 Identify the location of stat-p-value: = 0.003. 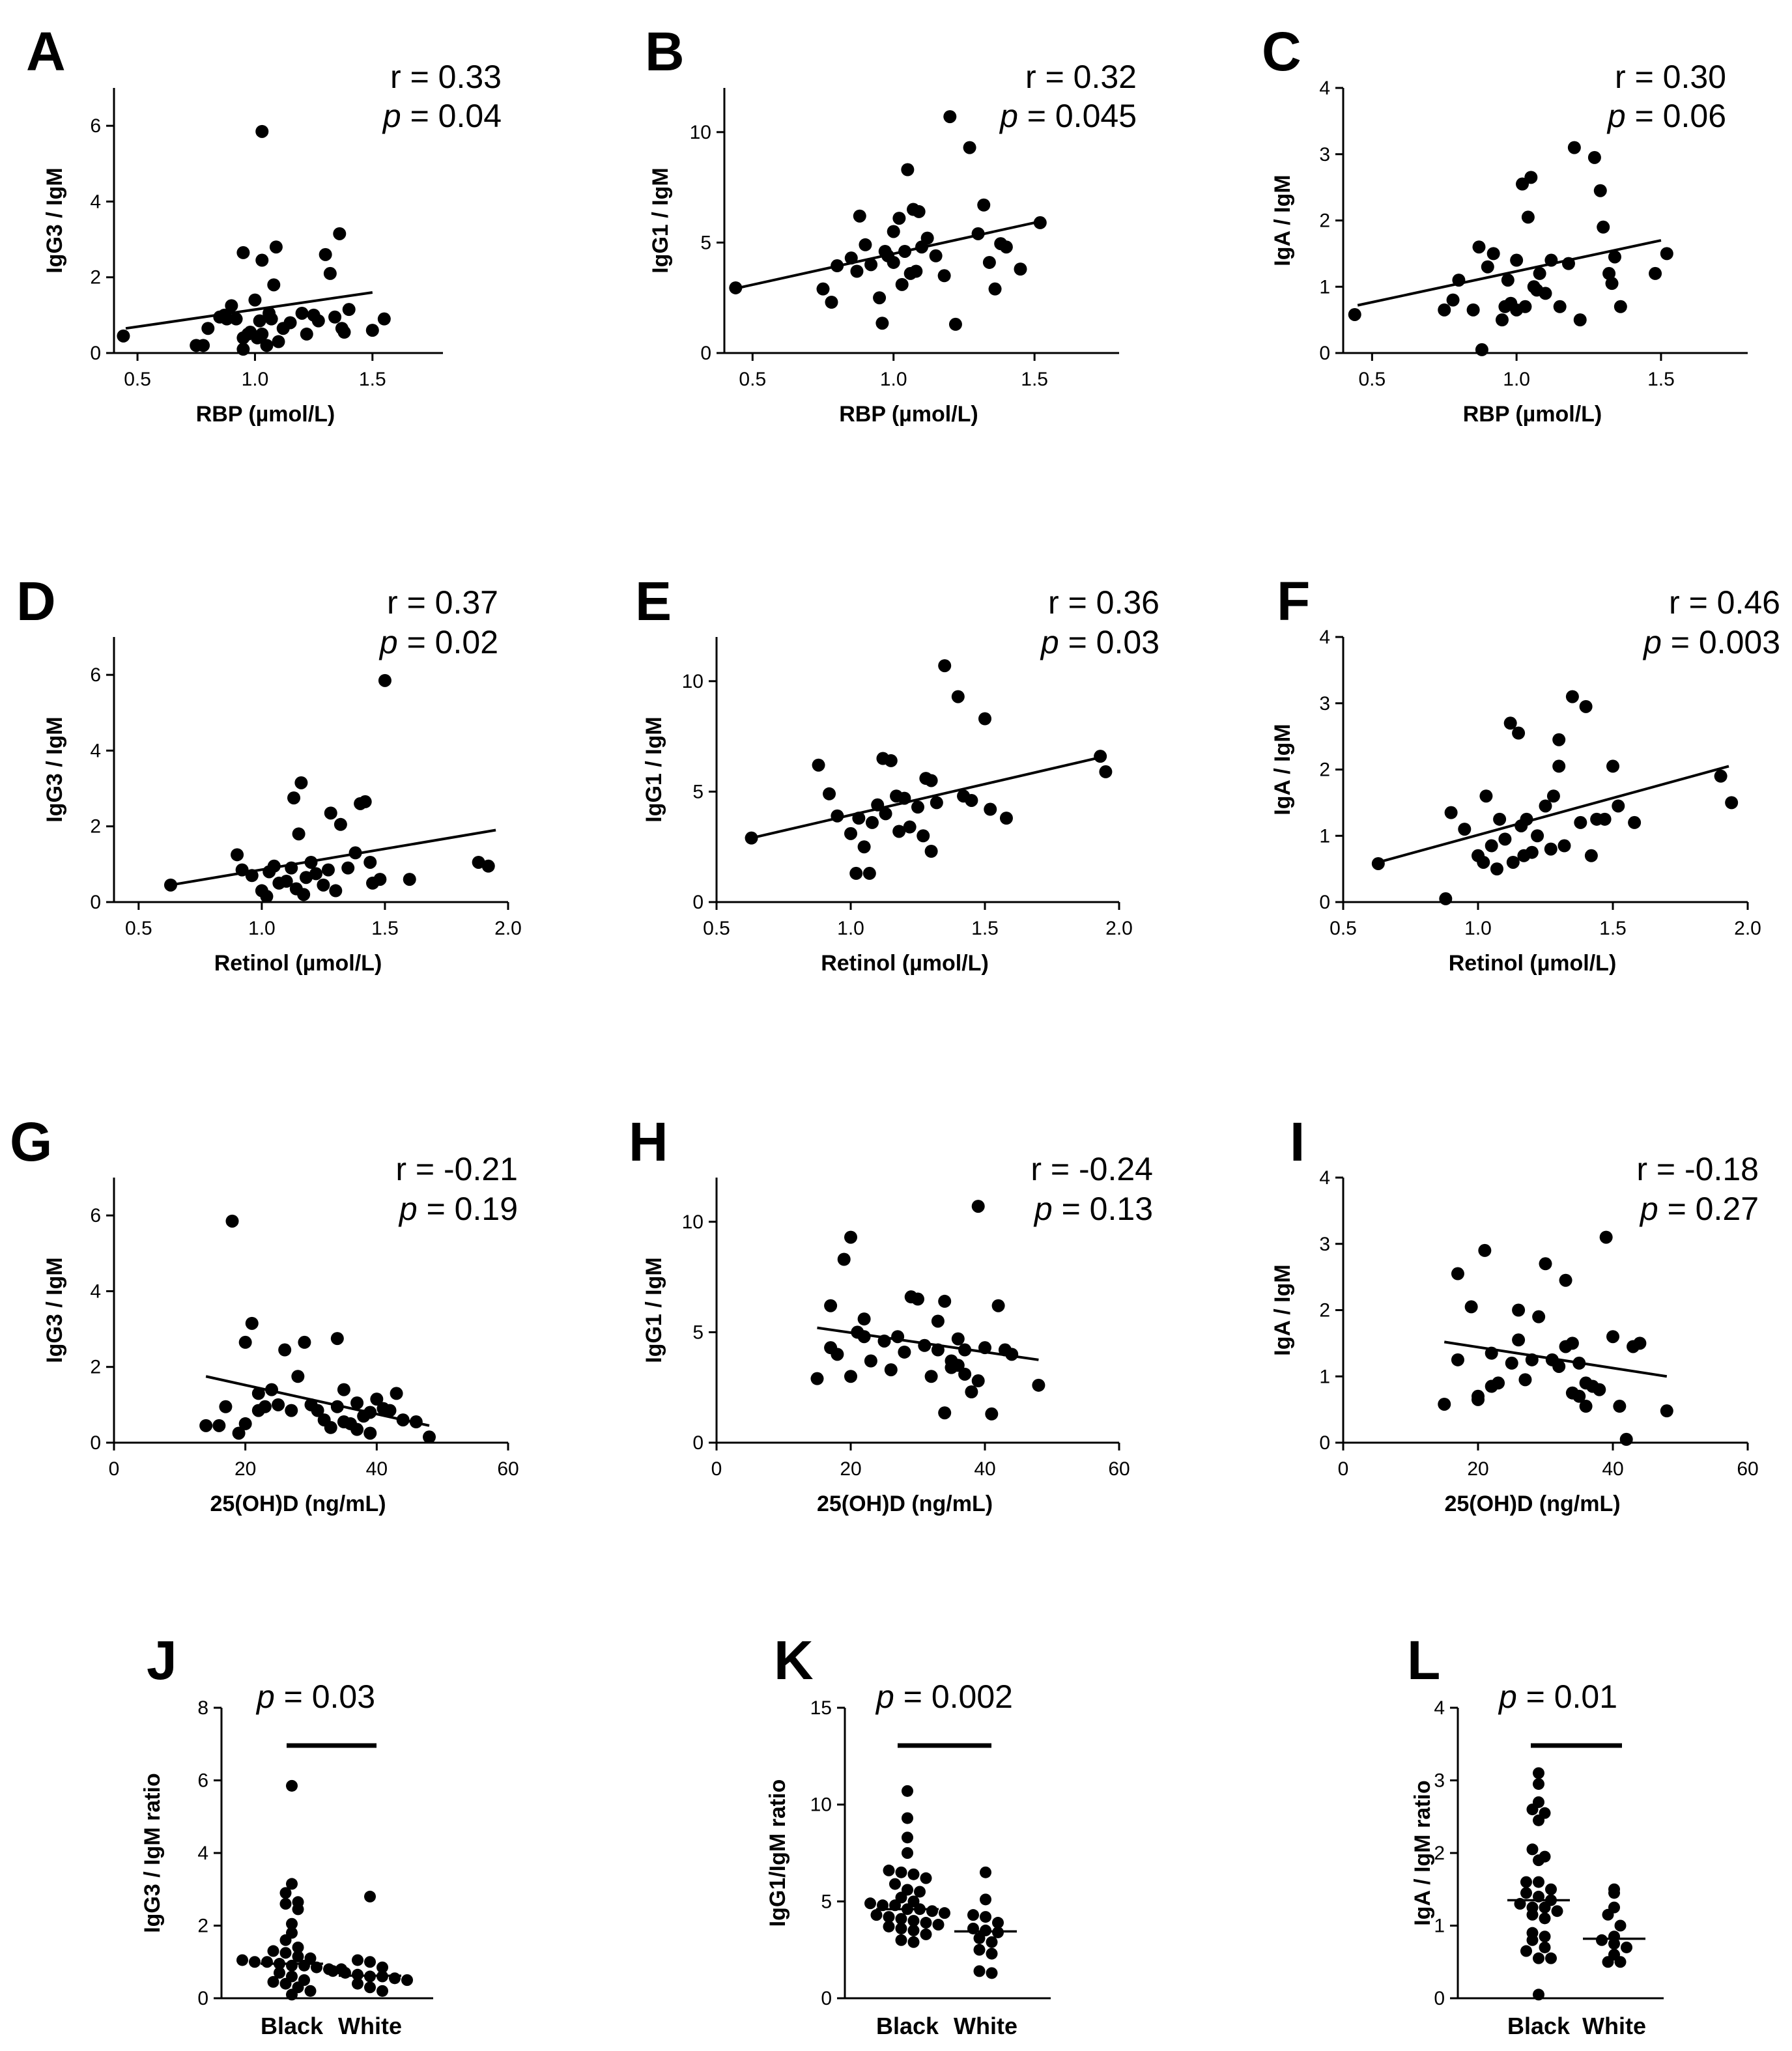
(1721, 642).